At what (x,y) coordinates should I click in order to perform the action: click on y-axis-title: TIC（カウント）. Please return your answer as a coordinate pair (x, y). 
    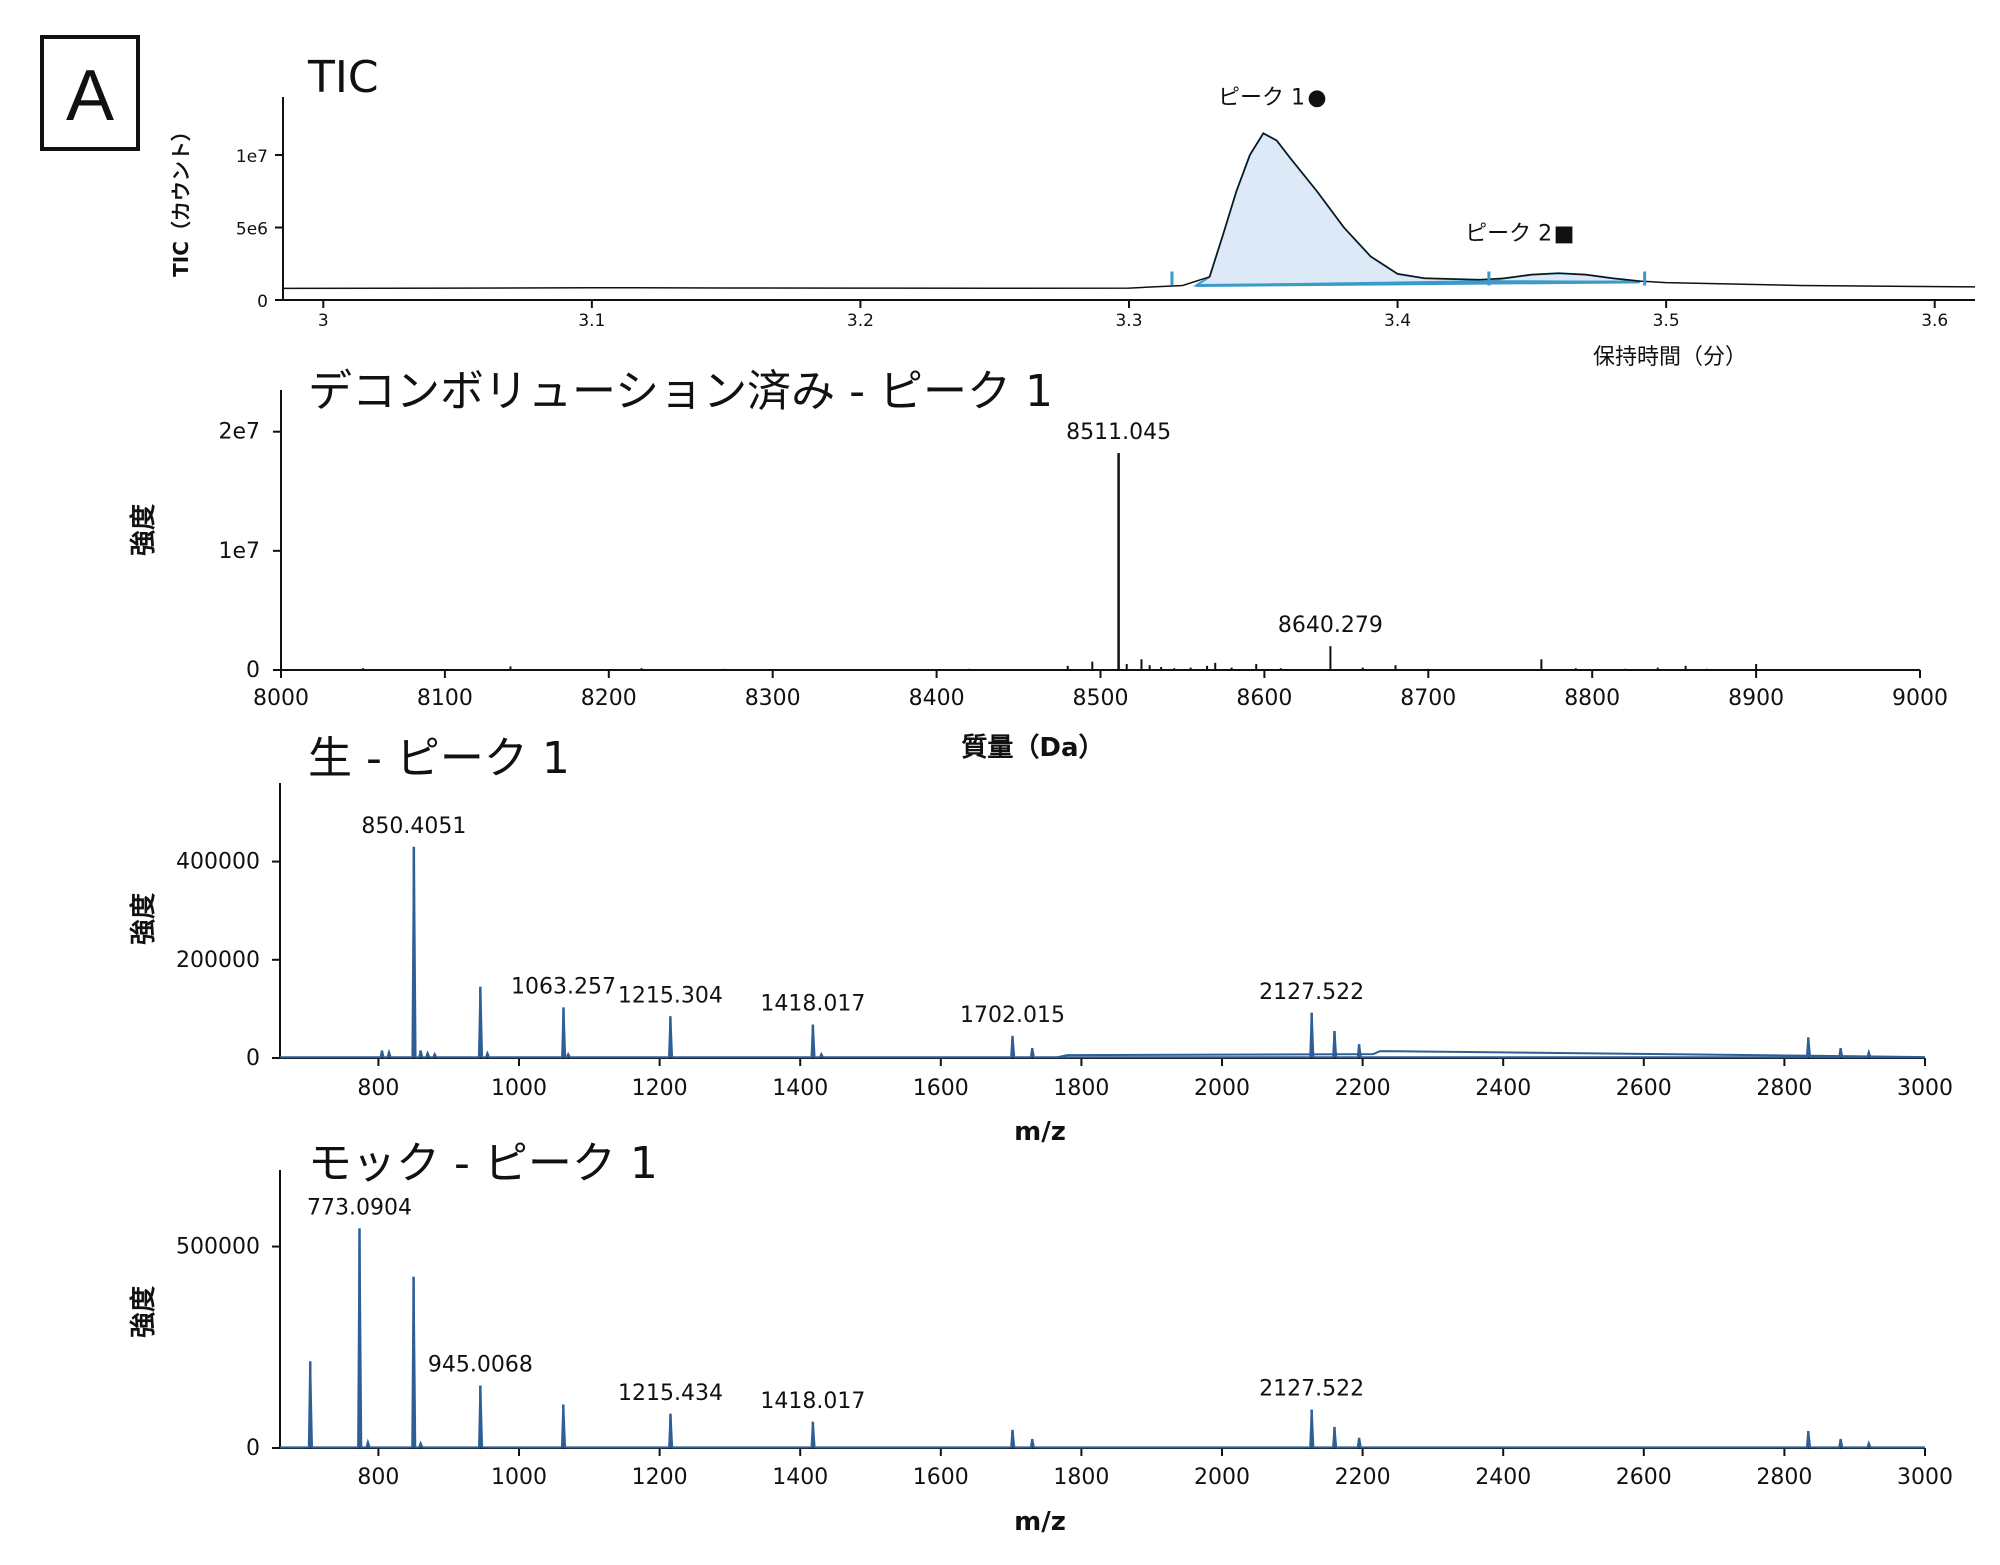
    Looking at the image, I should click on (181, 199).